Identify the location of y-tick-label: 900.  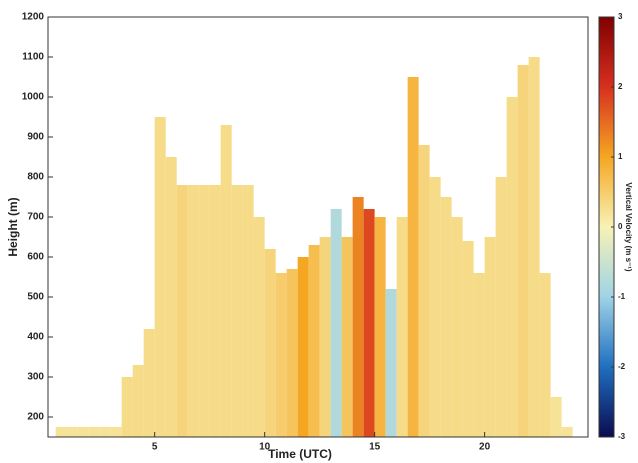
(35, 137).